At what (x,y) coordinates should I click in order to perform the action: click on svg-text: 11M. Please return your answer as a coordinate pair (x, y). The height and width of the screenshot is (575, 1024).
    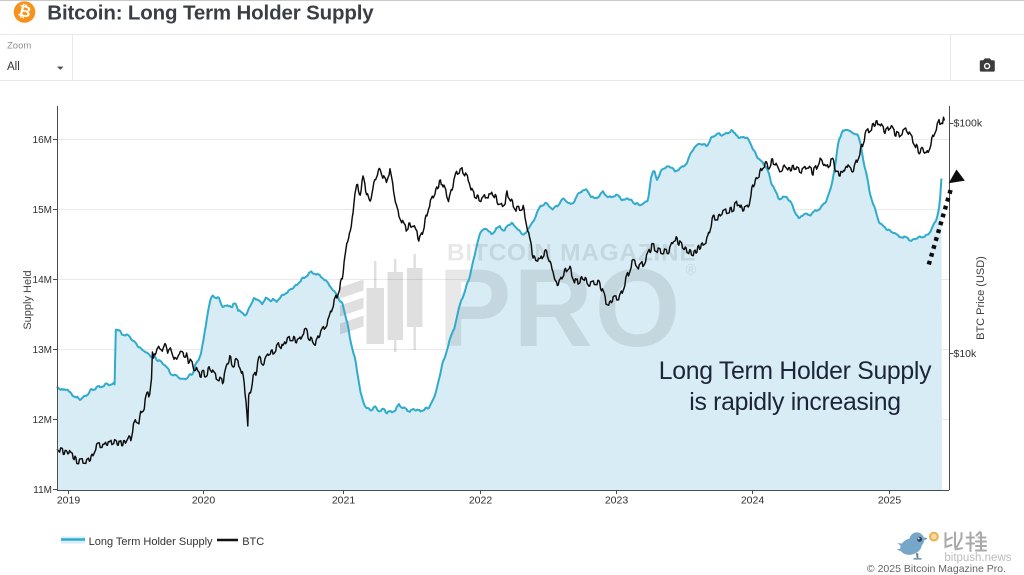
    Looking at the image, I should click on (42, 490).